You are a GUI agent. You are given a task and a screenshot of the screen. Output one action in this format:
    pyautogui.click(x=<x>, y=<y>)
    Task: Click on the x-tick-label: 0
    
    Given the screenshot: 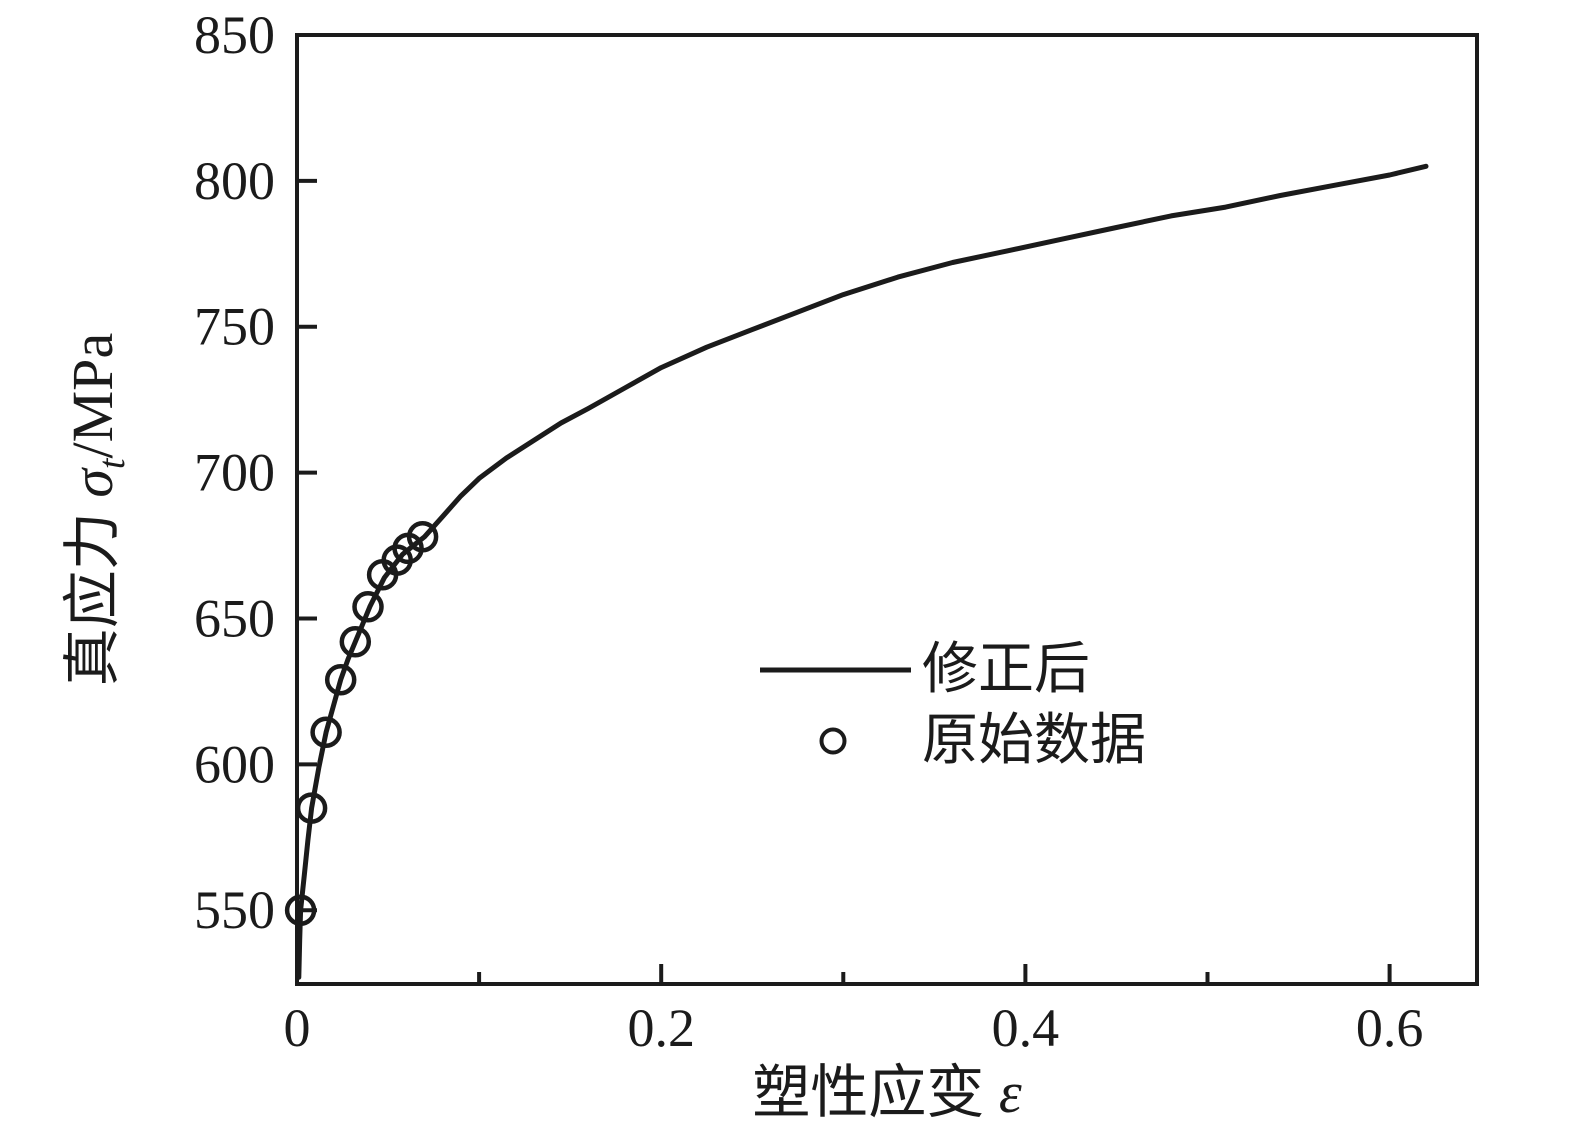 What is the action you would take?
    pyautogui.click(x=297, y=1028)
    